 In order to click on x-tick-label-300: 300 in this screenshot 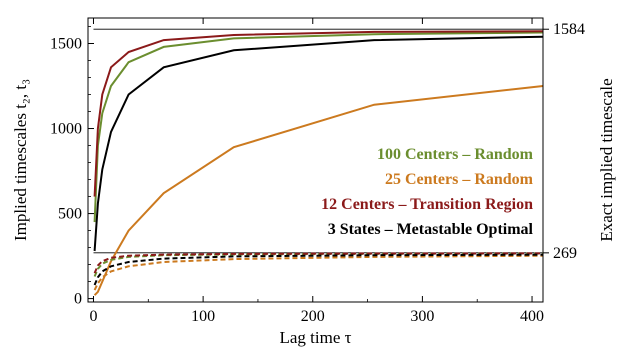, I will do `click(422, 316)`.